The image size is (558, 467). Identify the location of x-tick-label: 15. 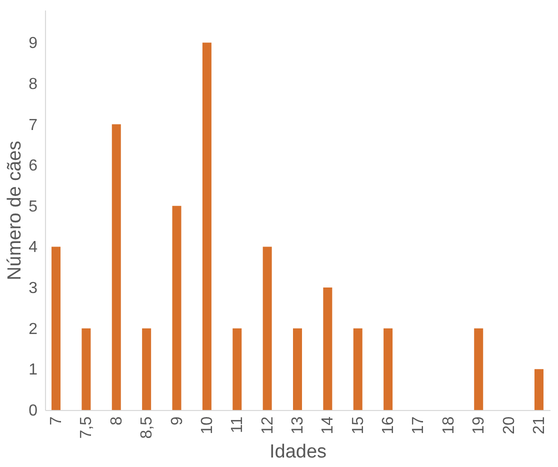
(358, 425).